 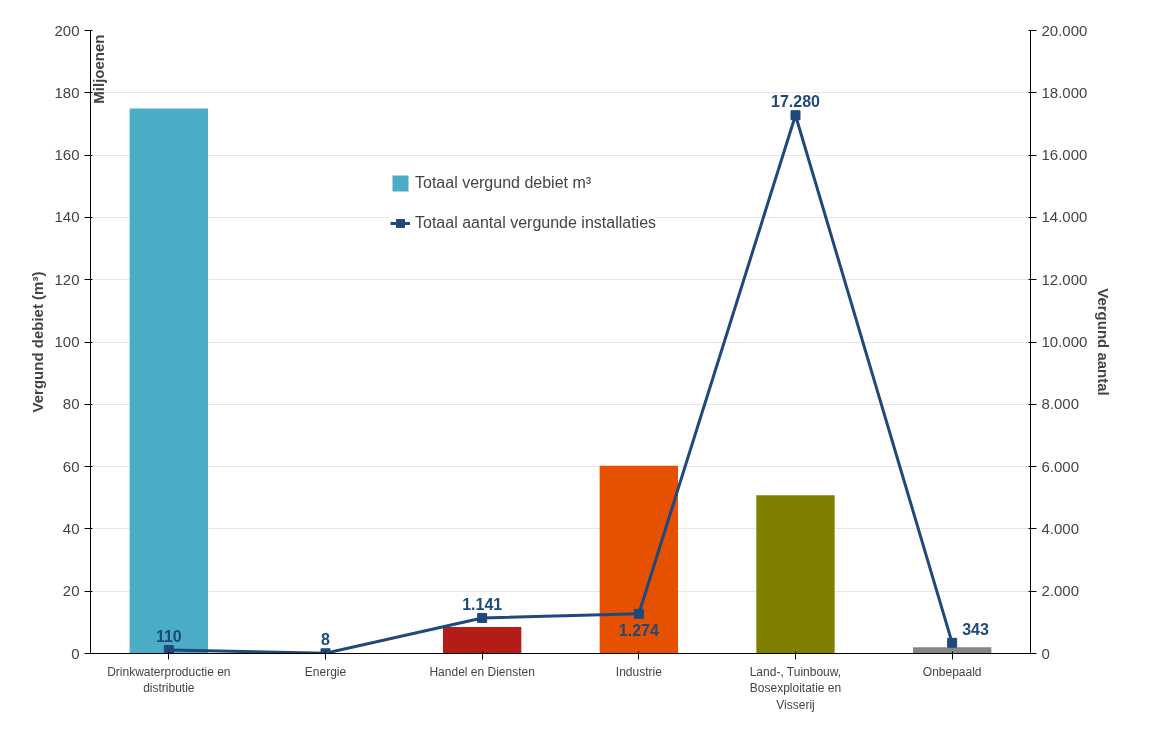 What do you see at coordinates (639, 671) in the screenshot?
I see `x-tick-label: Industrie` at bounding box center [639, 671].